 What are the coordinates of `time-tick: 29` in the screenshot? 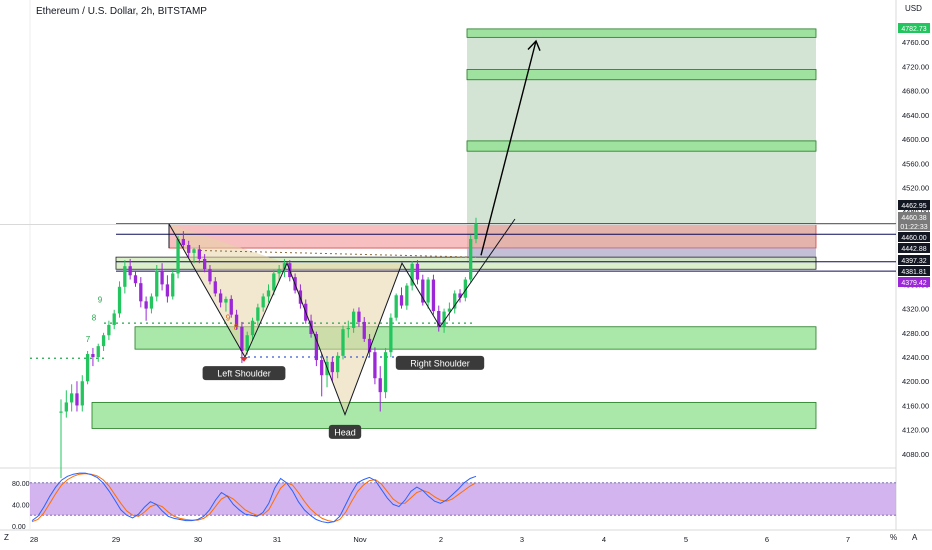 It's located at (116, 539).